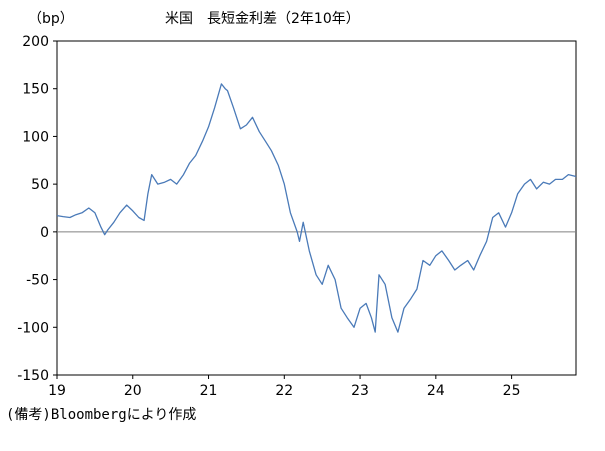 Image resolution: width=605 pixels, height=451 pixels. Describe the element at coordinates (51, 19) in the screenshot. I see `y-axis-unit: （bp）` at that location.